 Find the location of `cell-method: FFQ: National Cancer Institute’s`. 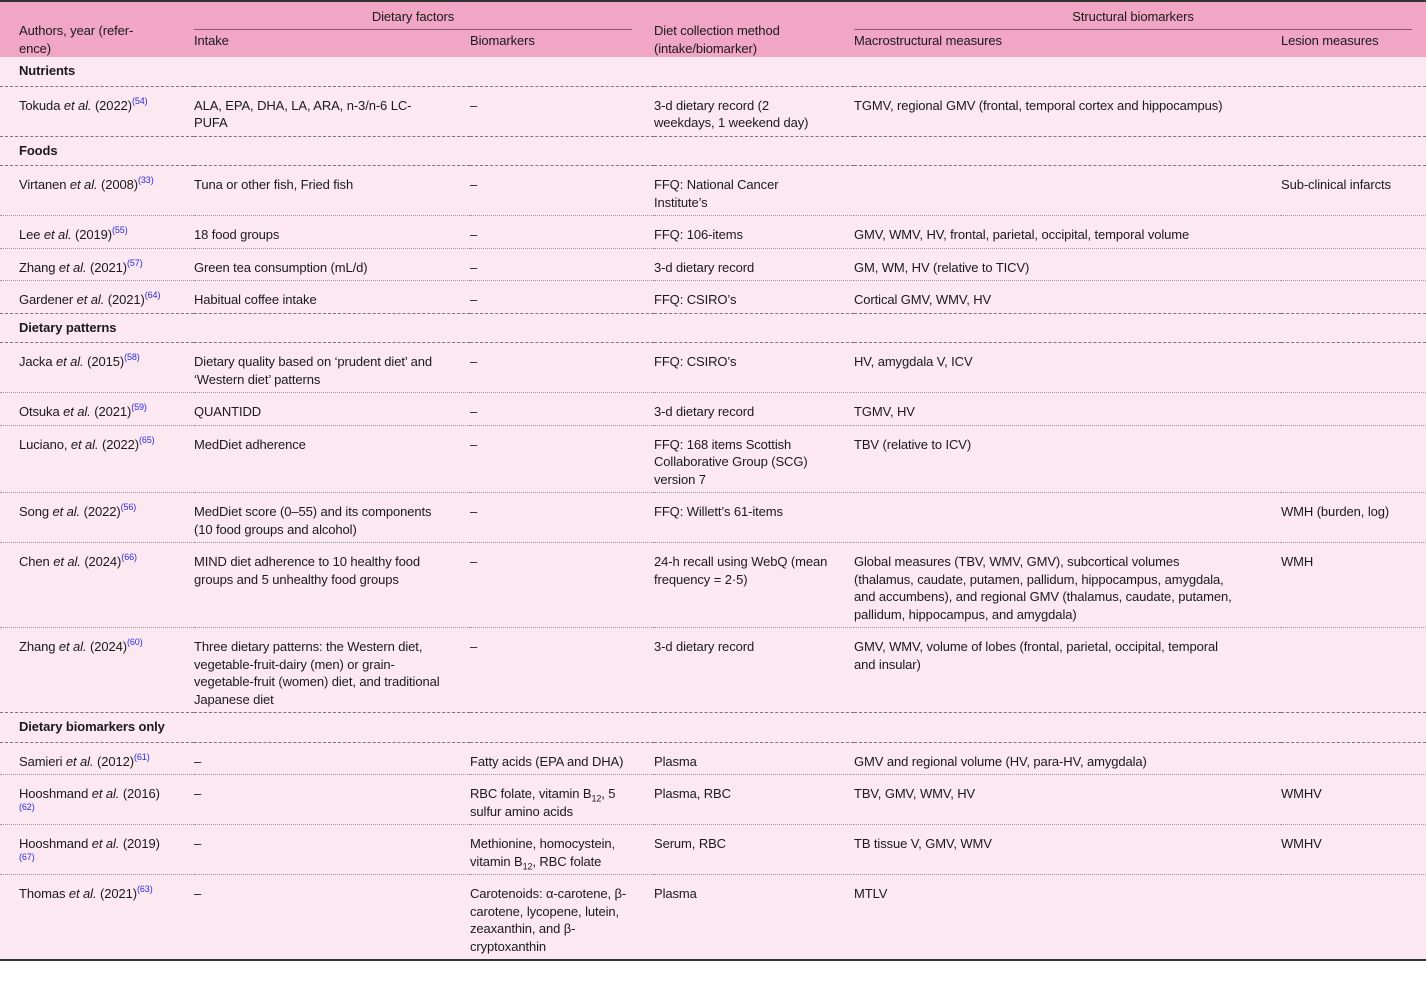

cell-method: FFQ: National Cancer Institute’s is located at coordinates (754, 190).